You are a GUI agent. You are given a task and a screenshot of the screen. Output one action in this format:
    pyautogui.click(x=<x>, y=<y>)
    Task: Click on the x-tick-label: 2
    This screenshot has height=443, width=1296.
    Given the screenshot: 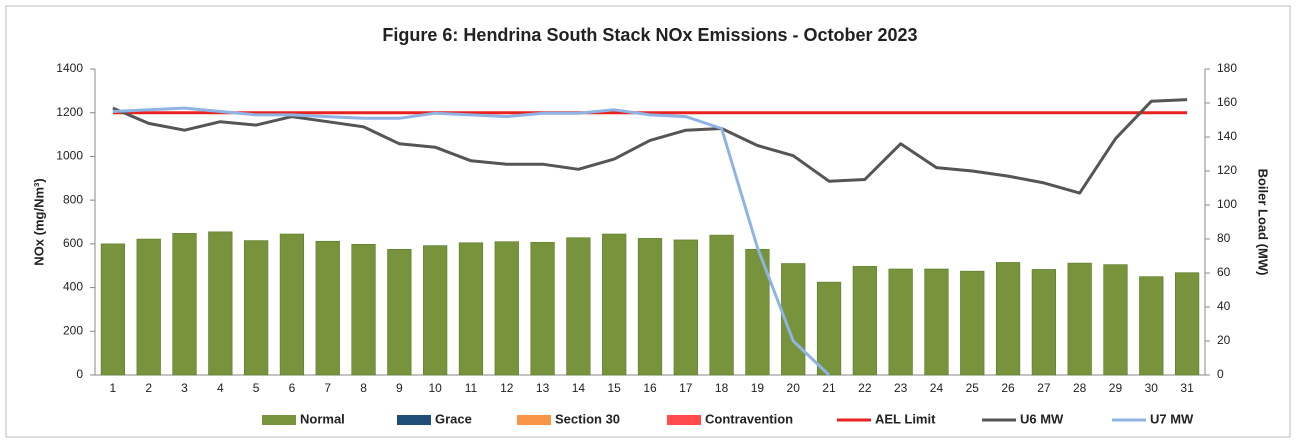 What is the action you would take?
    pyautogui.click(x=148, y=388)
    